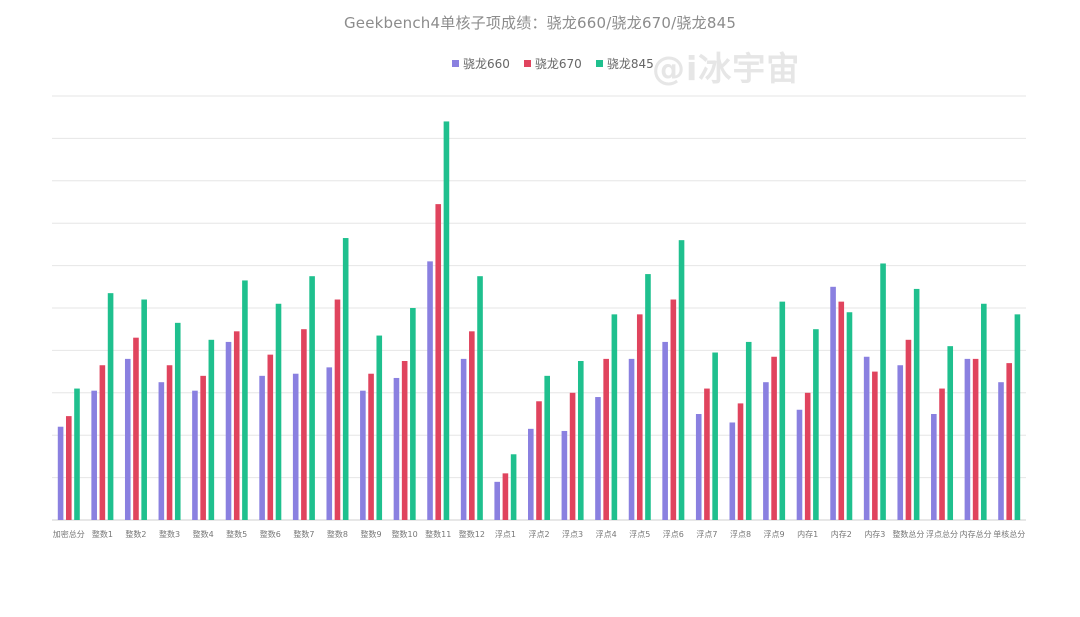 This screenshot has height=617, width=1080. I want to click on bar-骁龙670-浮点8, so click(740, 461).